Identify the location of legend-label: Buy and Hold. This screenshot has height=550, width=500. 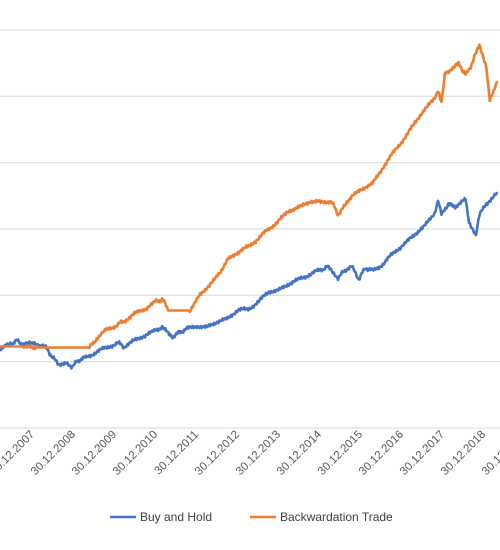
(176, 517).